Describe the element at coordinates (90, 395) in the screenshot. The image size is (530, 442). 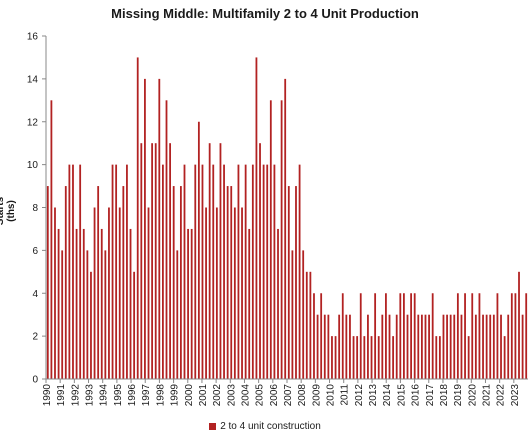
I see `x-tick-label: 1993` at that location.